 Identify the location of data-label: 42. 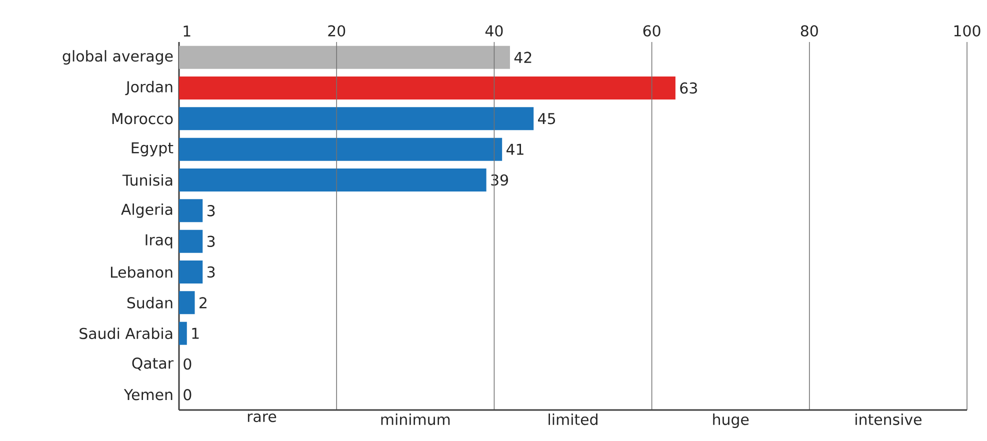
(523, 57).